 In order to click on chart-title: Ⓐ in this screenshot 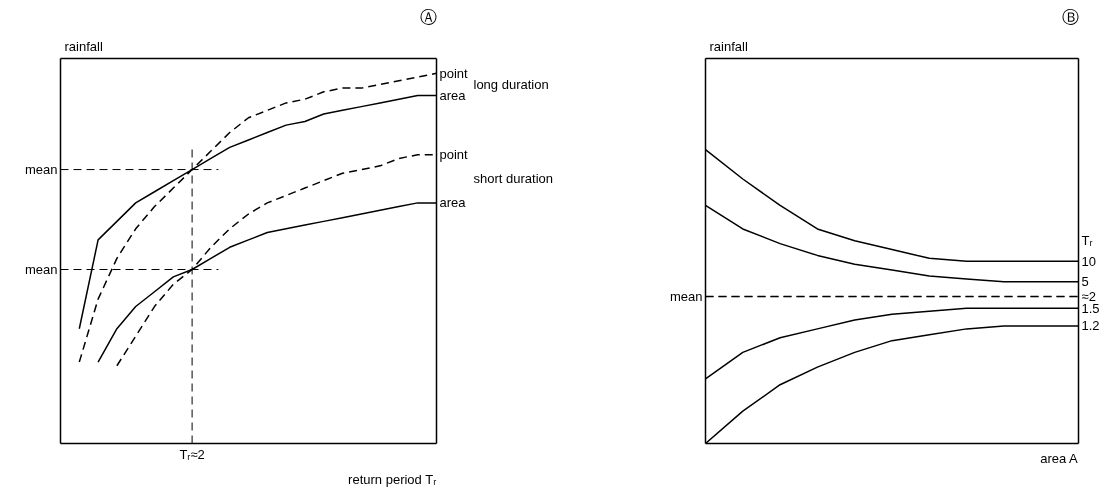, I will do `click(428, 17)`.